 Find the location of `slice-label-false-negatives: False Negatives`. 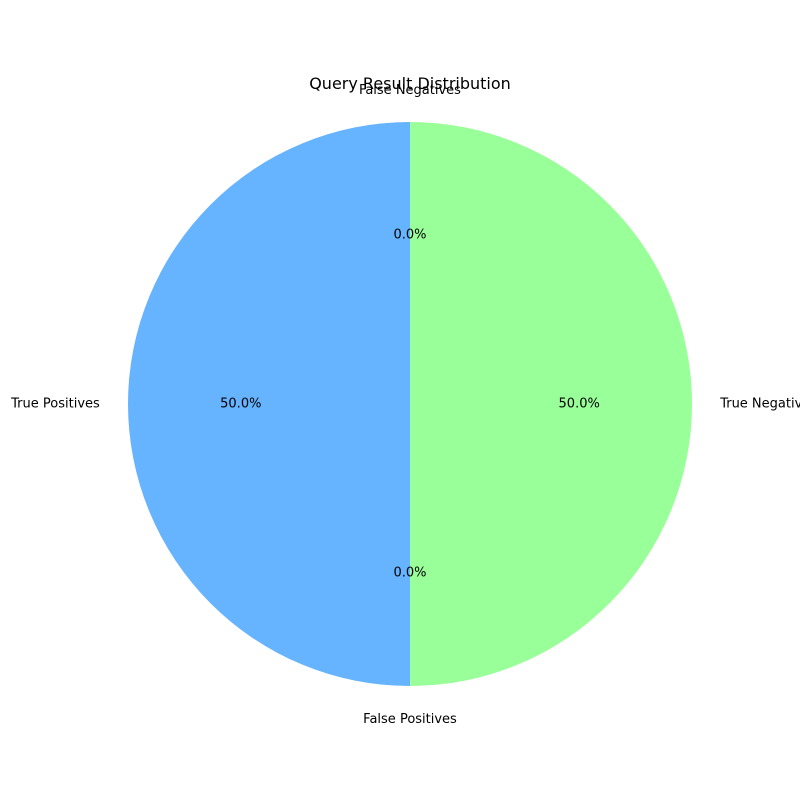

slice-label-false-negatives: False Negatives is located at coordinates (410, 90).